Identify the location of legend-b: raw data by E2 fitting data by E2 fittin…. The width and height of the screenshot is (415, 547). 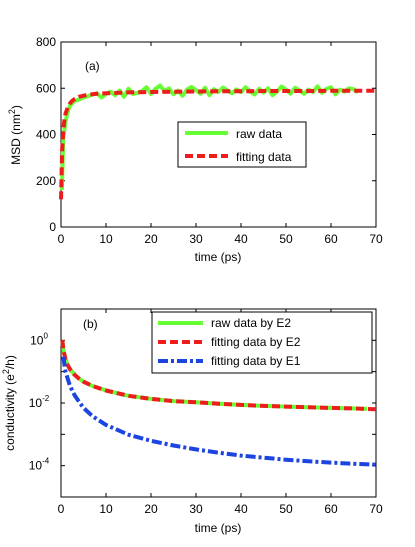
(262, 342).